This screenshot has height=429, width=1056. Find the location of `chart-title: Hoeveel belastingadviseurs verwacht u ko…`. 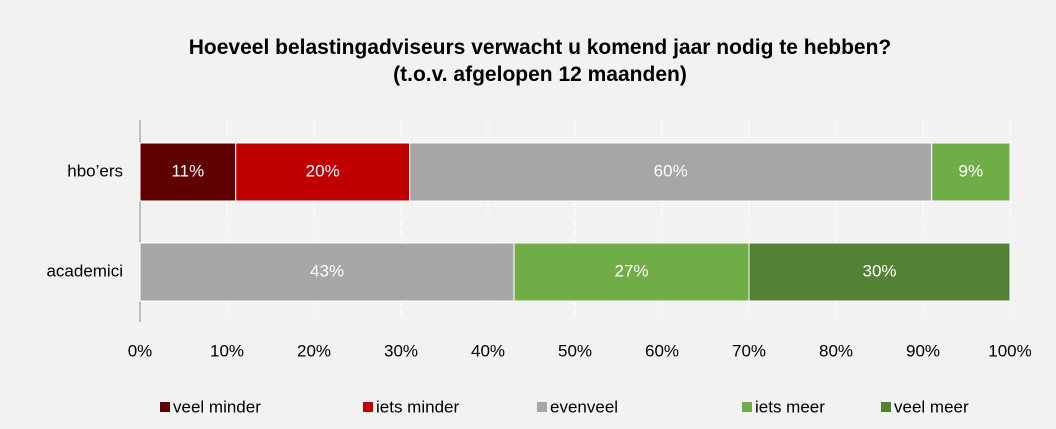

chart-title: Hoeveel belastingadviseurs verwacht u ko… is located at coordinates (540, 61).